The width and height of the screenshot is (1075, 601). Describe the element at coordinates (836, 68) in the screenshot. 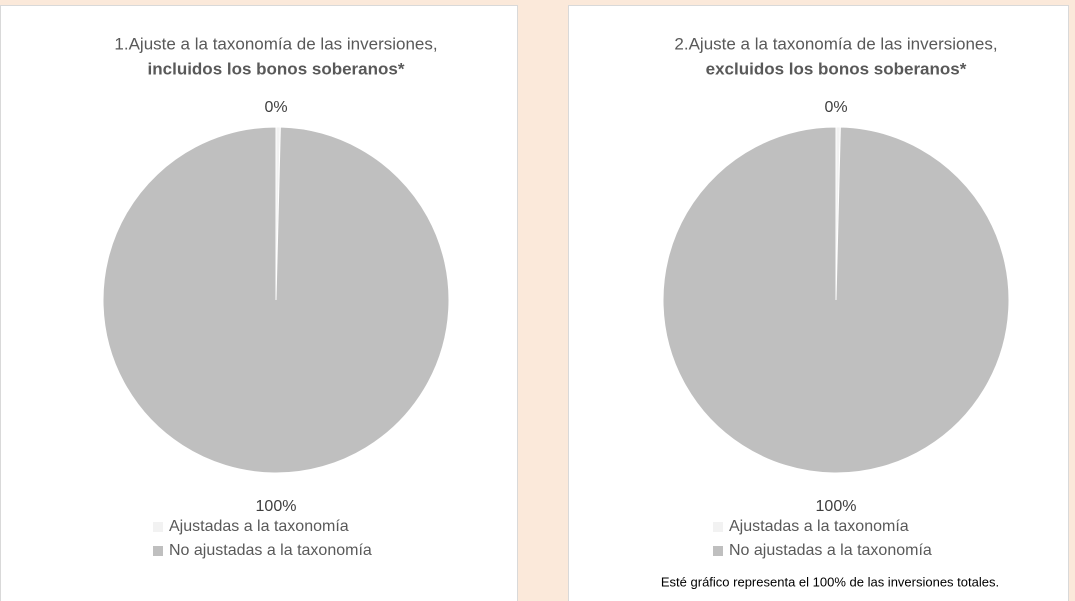

I see `chart-subtitle: excluidos los bonos soberanos*` at that location.